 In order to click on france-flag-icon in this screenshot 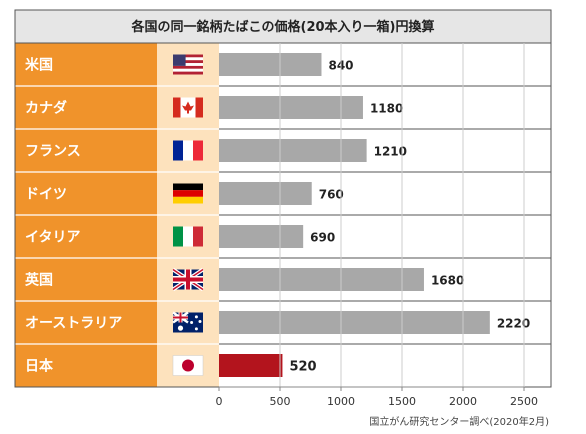, I will do `click(188, 150)`.